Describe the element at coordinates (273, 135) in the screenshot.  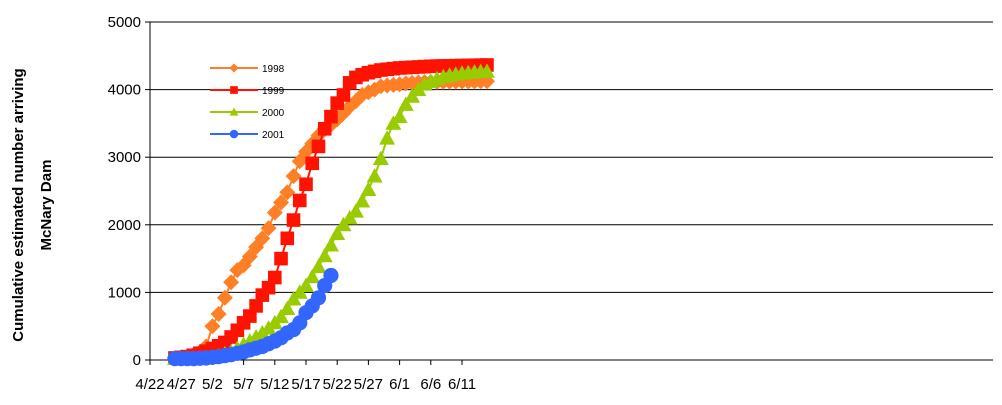
I see `legend-label: 2001` at that location.